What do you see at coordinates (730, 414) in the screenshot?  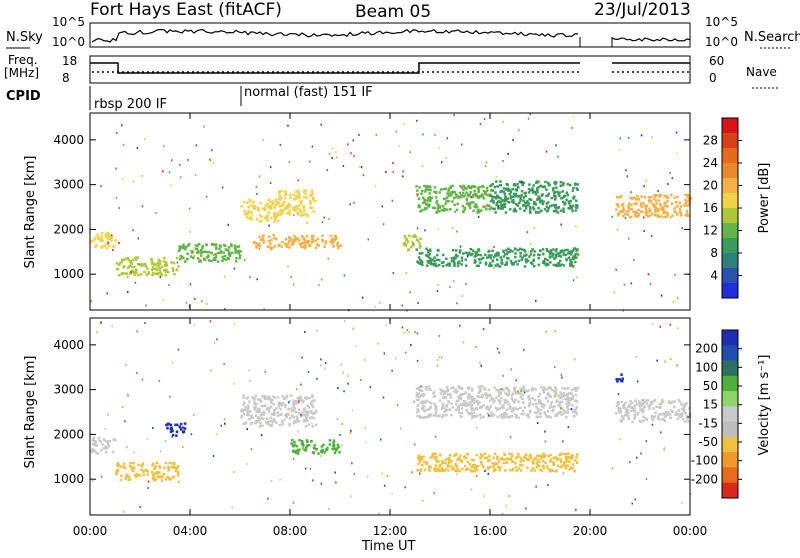 I see `velocity-colorbar-frame` at bounding box center [730, 414].